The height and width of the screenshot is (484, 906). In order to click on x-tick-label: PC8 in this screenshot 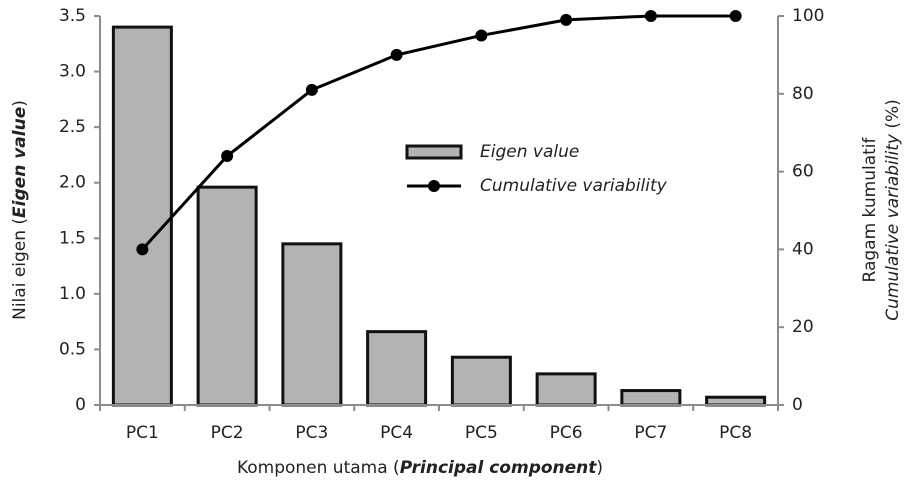, I will do `click(735, 433)`.